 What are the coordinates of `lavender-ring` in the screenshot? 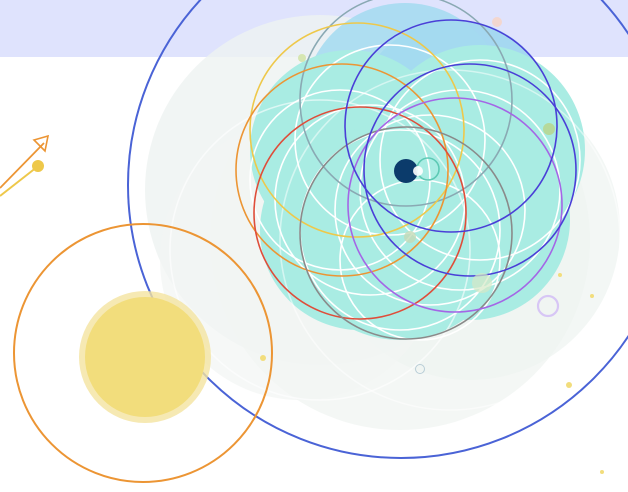 It's located at (548, 306).